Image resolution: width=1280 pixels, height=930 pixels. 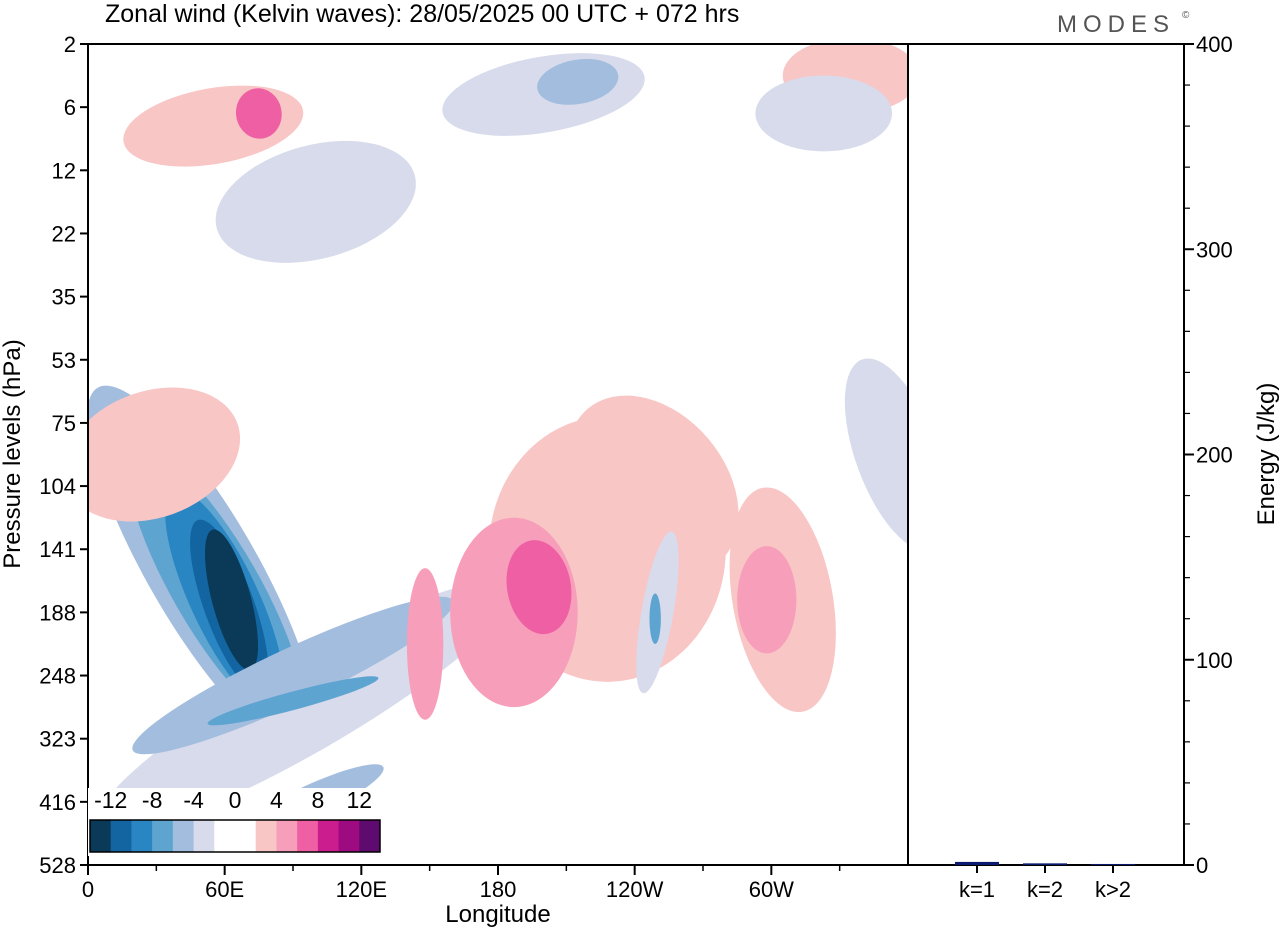 I want to click on y-tick-label: 248, so click(x=57, y=676).